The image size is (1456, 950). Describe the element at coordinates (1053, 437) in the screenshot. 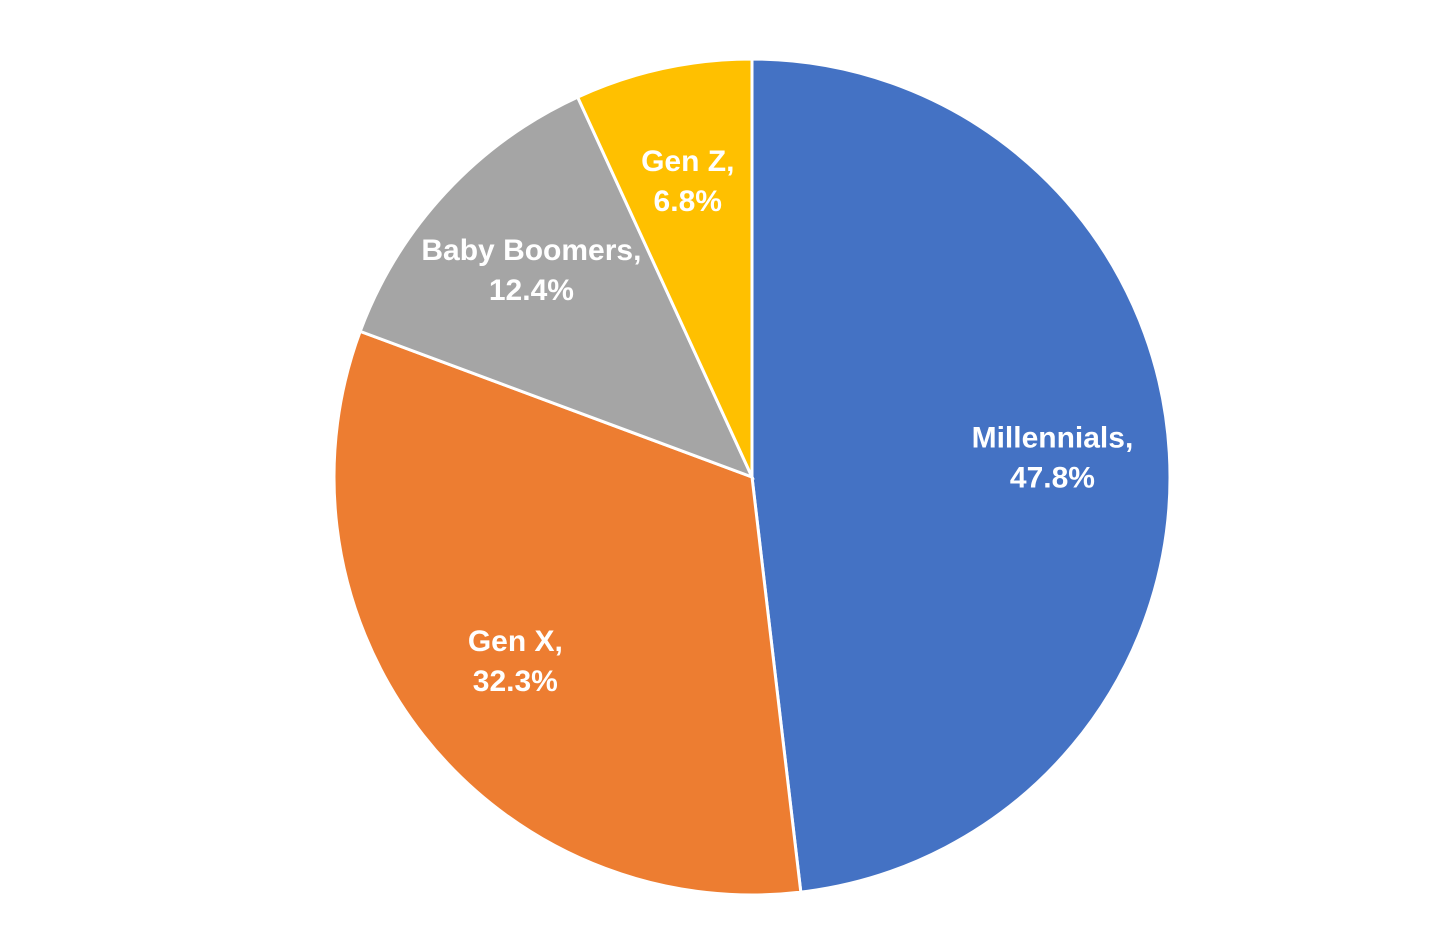

I see `data-label-category: Millennials,` at that location.